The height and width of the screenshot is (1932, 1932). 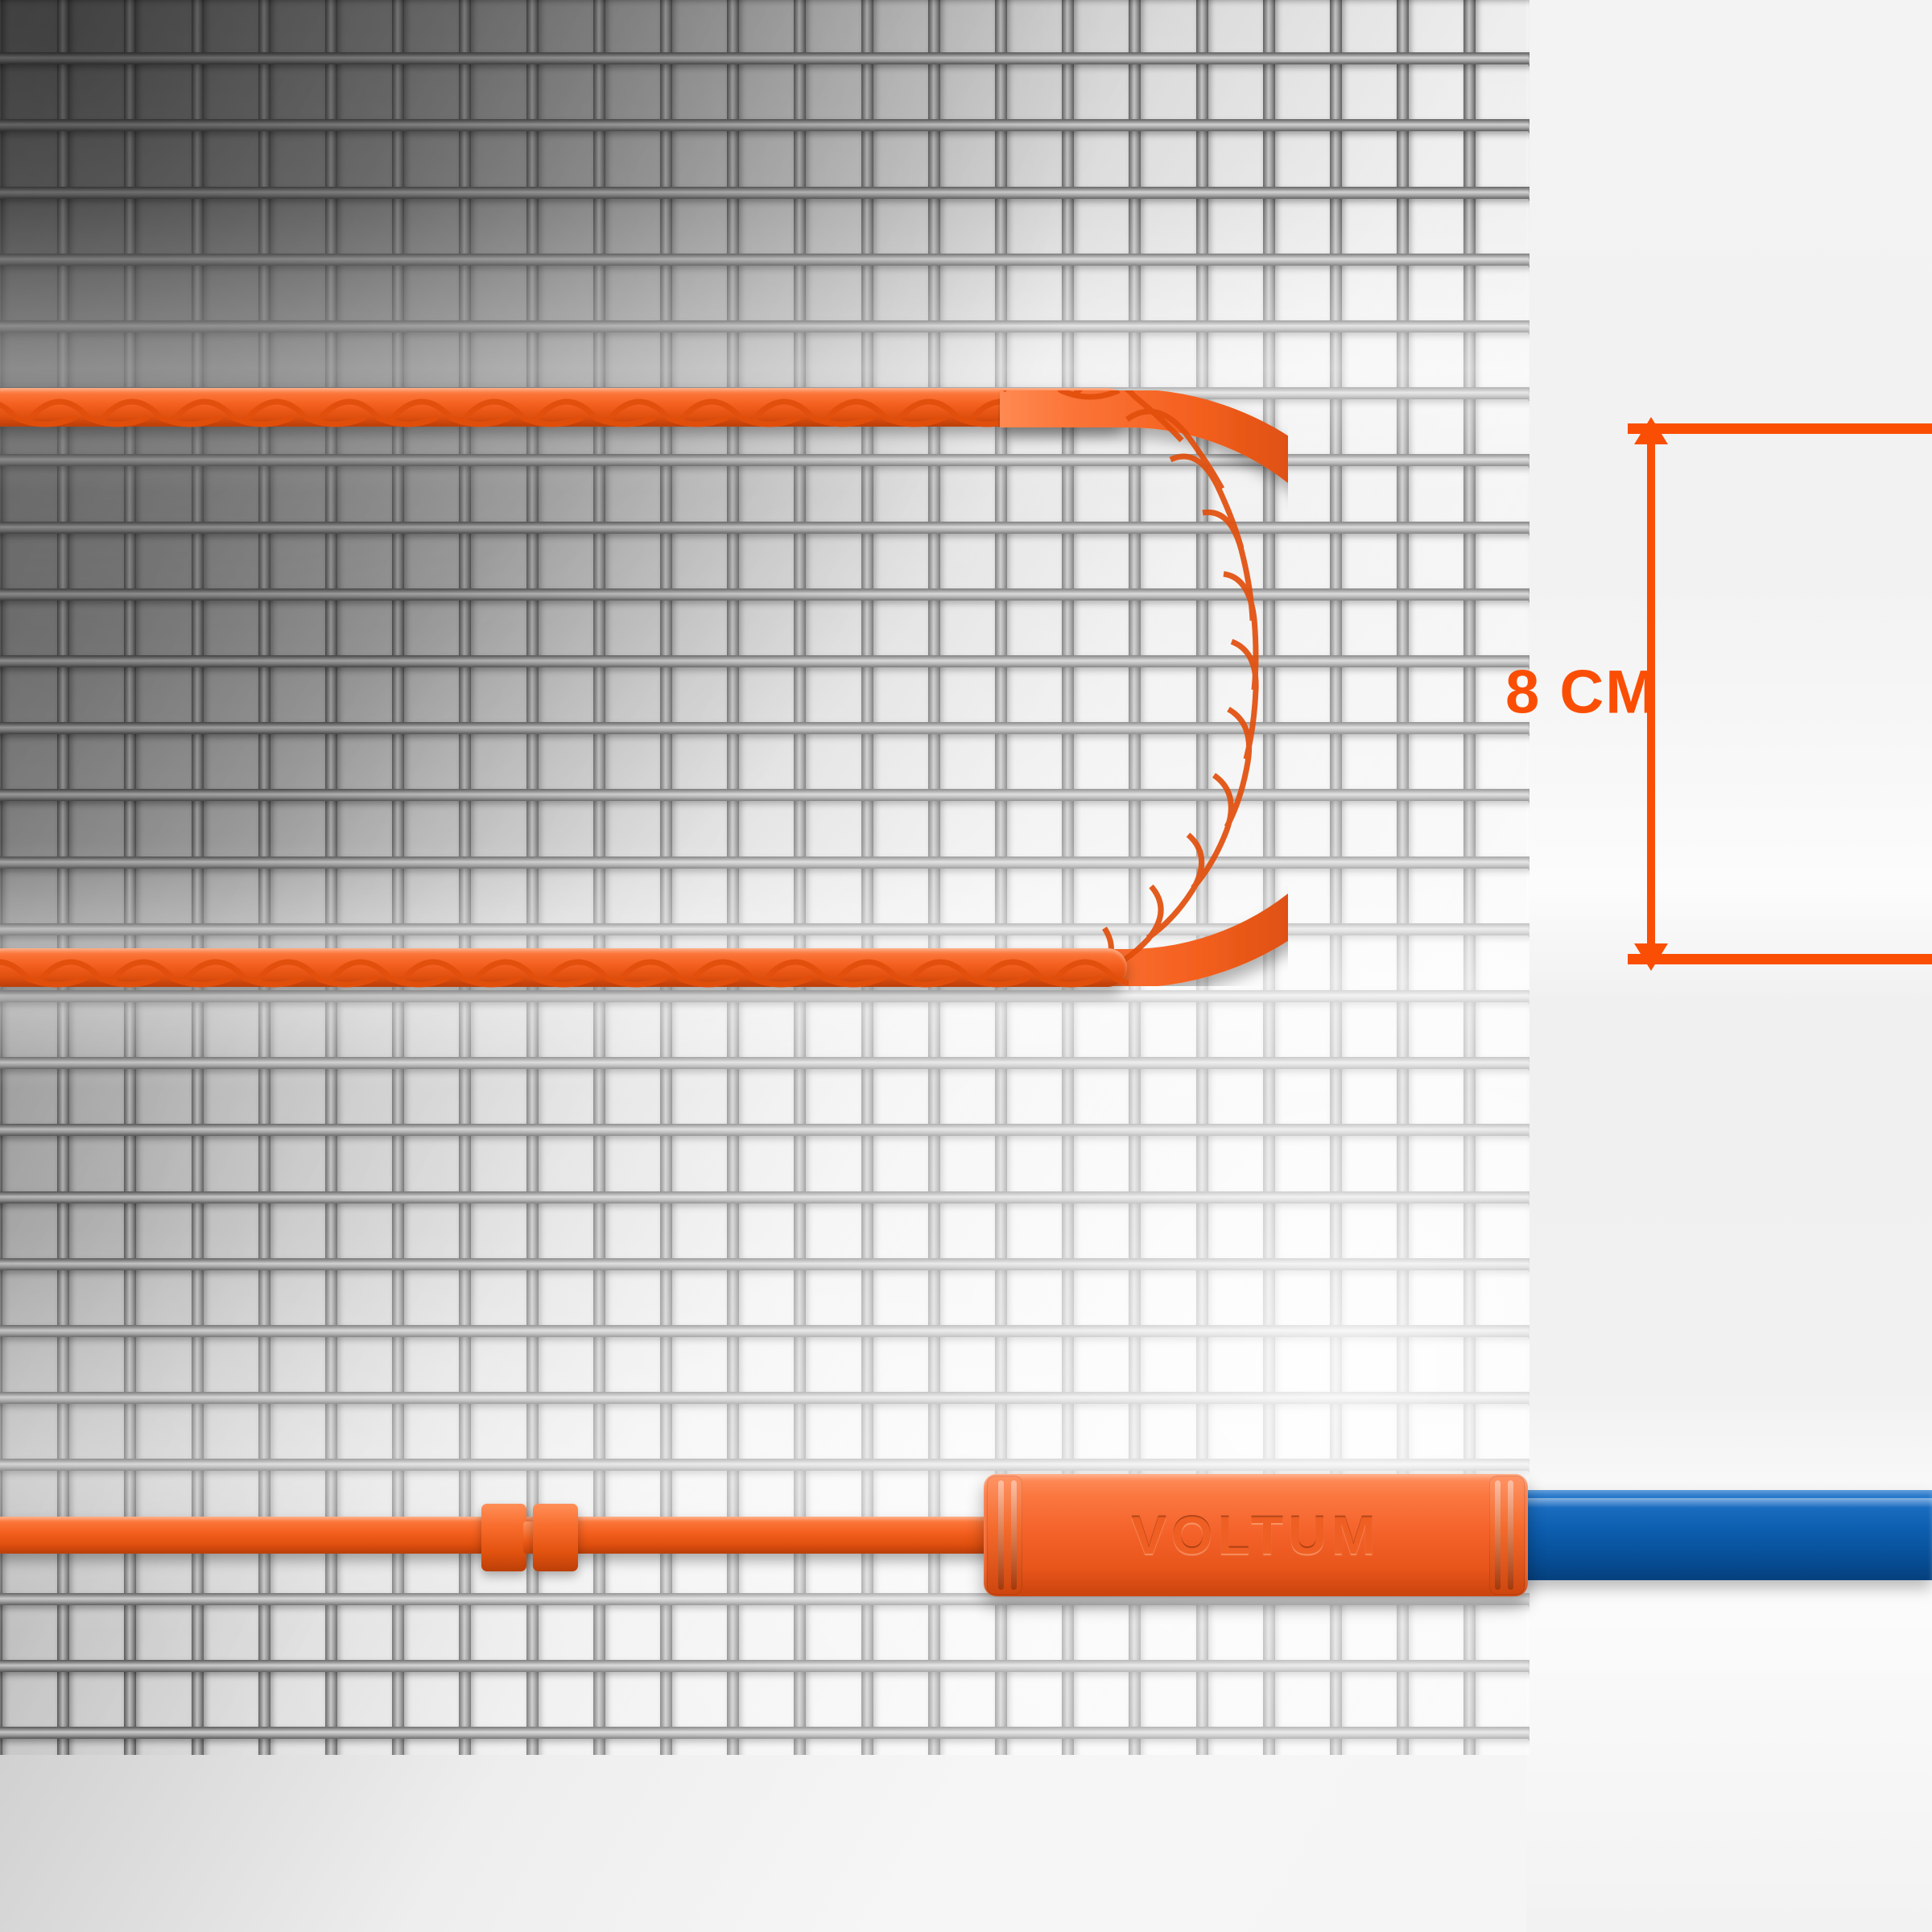 What do you see at coordinates (1651, 694) in the screenshot?
I see `dimension-line` at bounding box center [1651, 694].